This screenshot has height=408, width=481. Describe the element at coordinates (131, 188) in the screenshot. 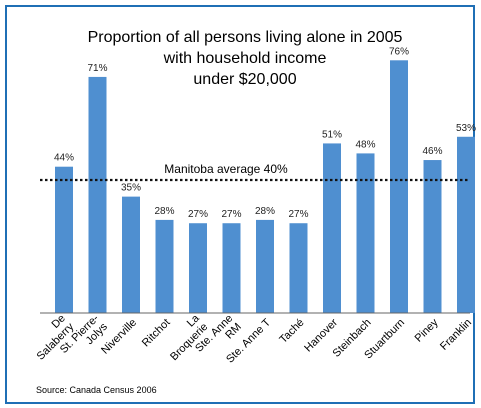

I see `value-label: 35%` at that location.